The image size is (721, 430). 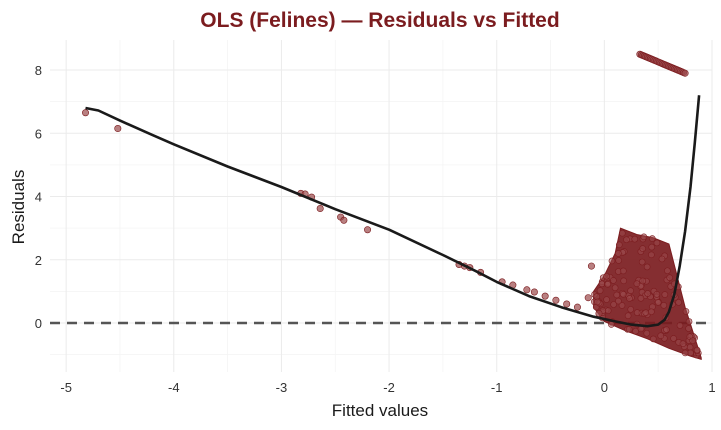 I want to click on y-axis-label: Residuals, so click(x=18, y=207).